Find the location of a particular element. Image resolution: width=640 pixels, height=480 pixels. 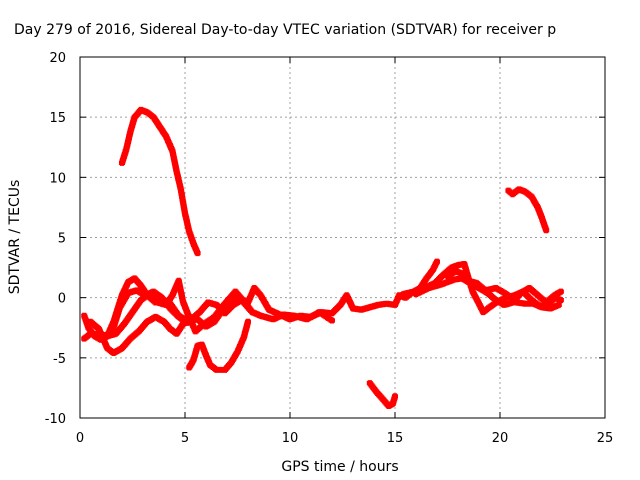

y-axis-label: SDTVAR / TECUs is located at coordinates (15, 237).